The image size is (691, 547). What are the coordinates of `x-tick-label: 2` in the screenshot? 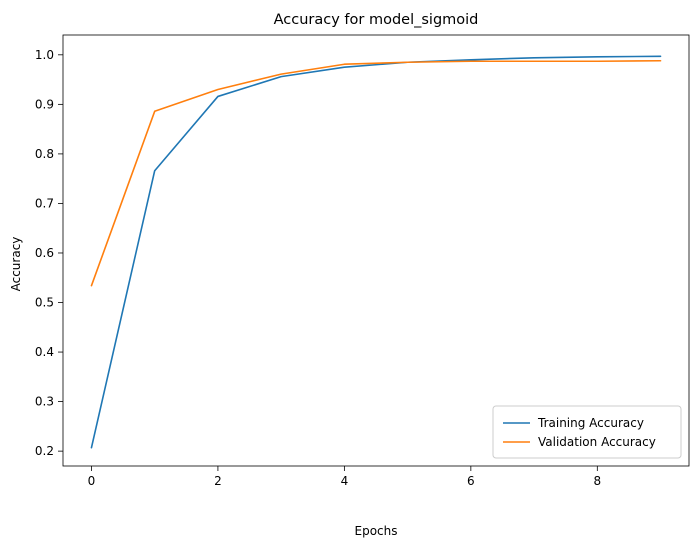 It's located at (218, 481).